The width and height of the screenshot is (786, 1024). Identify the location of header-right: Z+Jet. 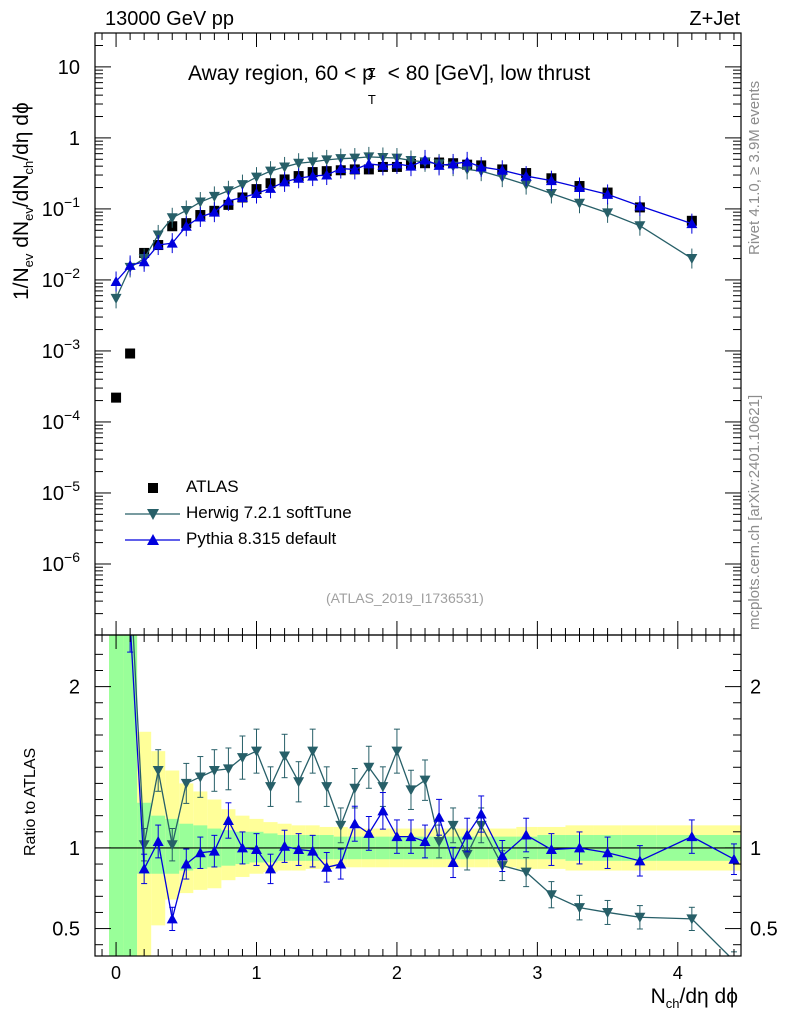
(714, 19).